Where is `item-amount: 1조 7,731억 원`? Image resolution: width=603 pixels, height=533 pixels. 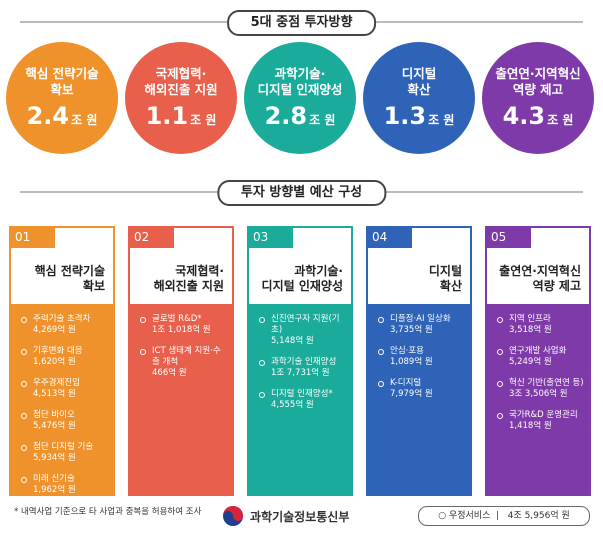
item-amount: 1조 7,731억 원 is located at coordinates (300, 373).